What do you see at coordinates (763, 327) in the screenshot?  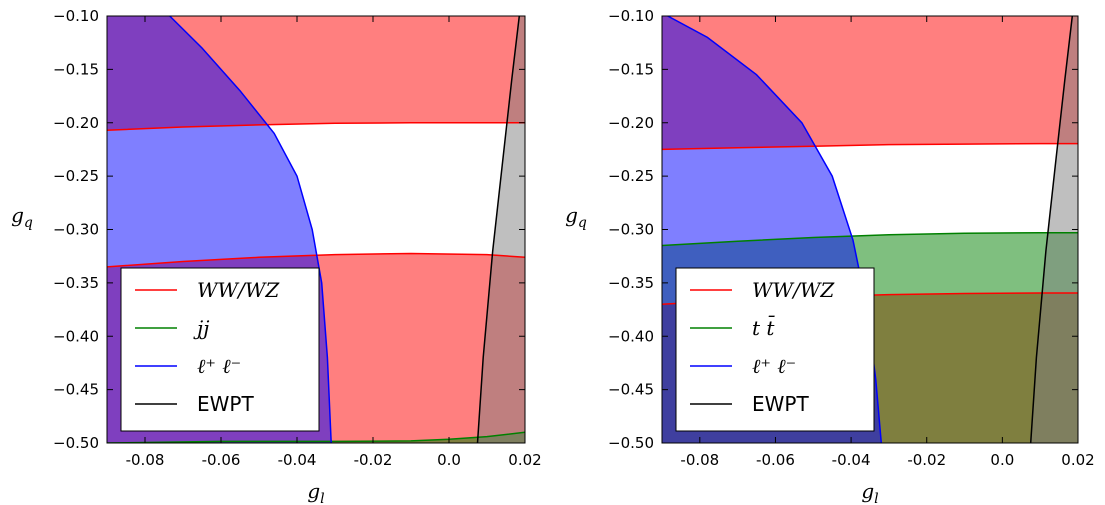 I see `legend-label: t t̄` at bounding box center [763, 327].